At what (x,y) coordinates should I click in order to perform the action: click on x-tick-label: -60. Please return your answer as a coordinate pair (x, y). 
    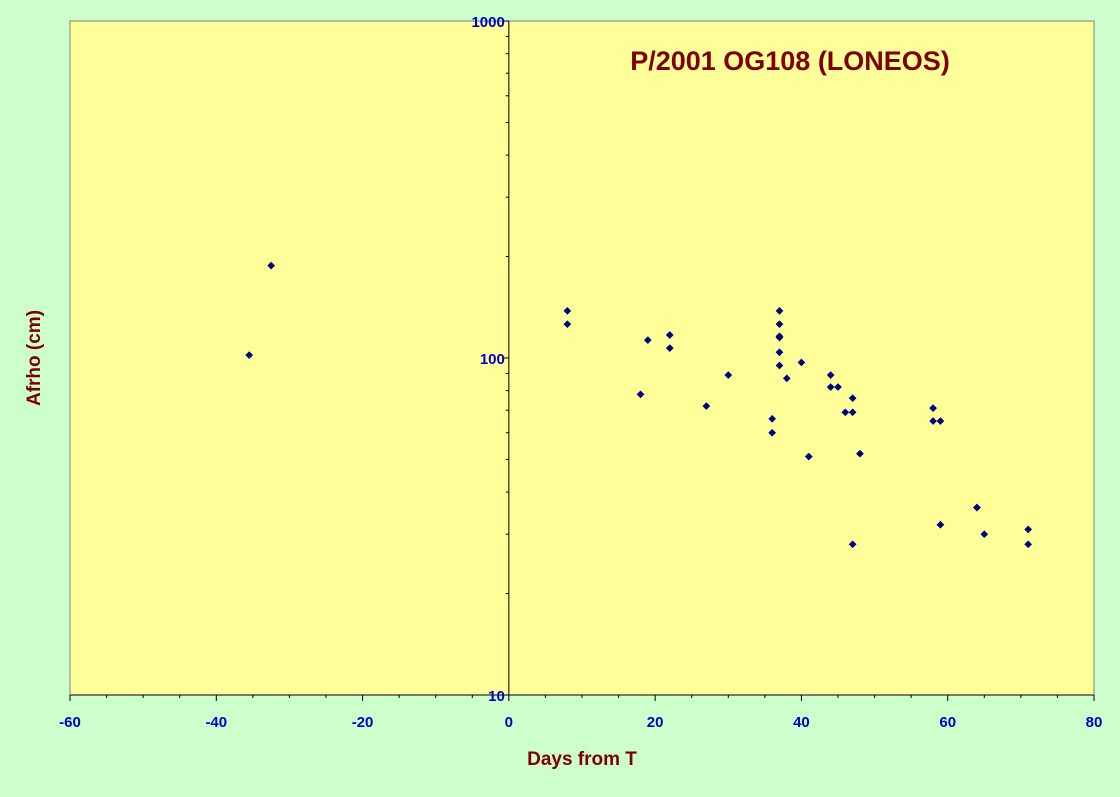
    Looking at the image, I should click on (70, 722).